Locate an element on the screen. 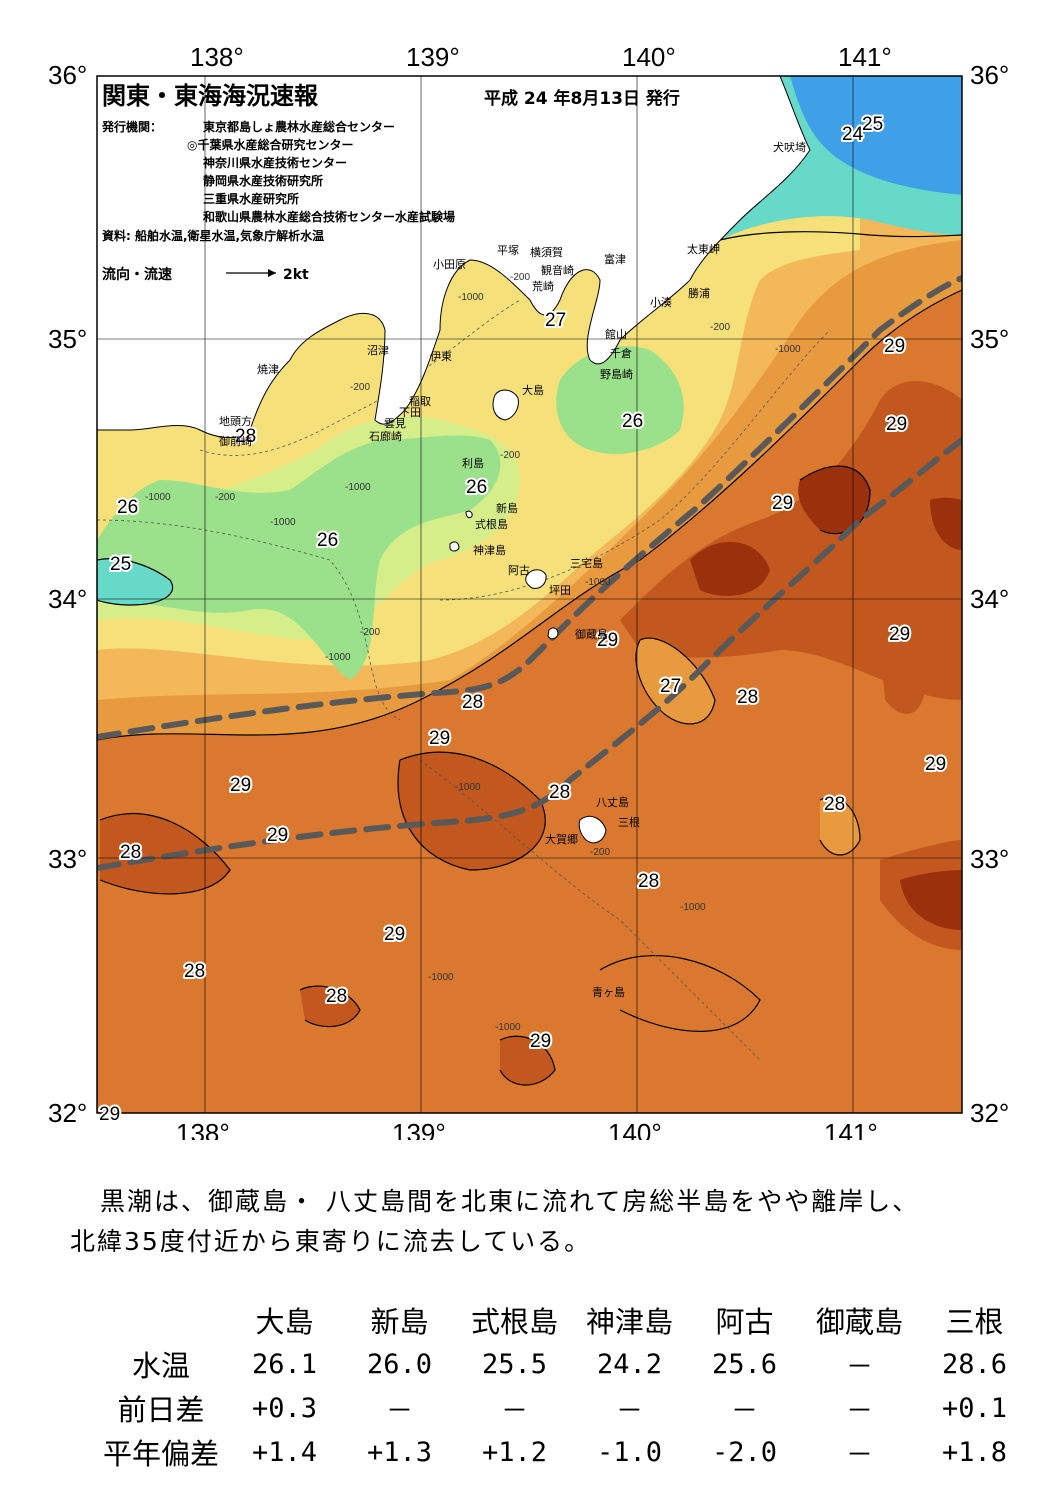 The width and height of the screenshot is (1064, 1503). lat-ticks-left: 36° 35° 34° 33° 32° is located at coordinates (67, 594).